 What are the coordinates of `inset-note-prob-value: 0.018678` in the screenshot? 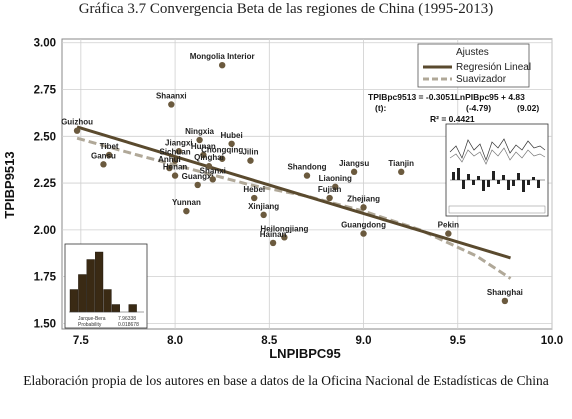 It's located at (128, 325).